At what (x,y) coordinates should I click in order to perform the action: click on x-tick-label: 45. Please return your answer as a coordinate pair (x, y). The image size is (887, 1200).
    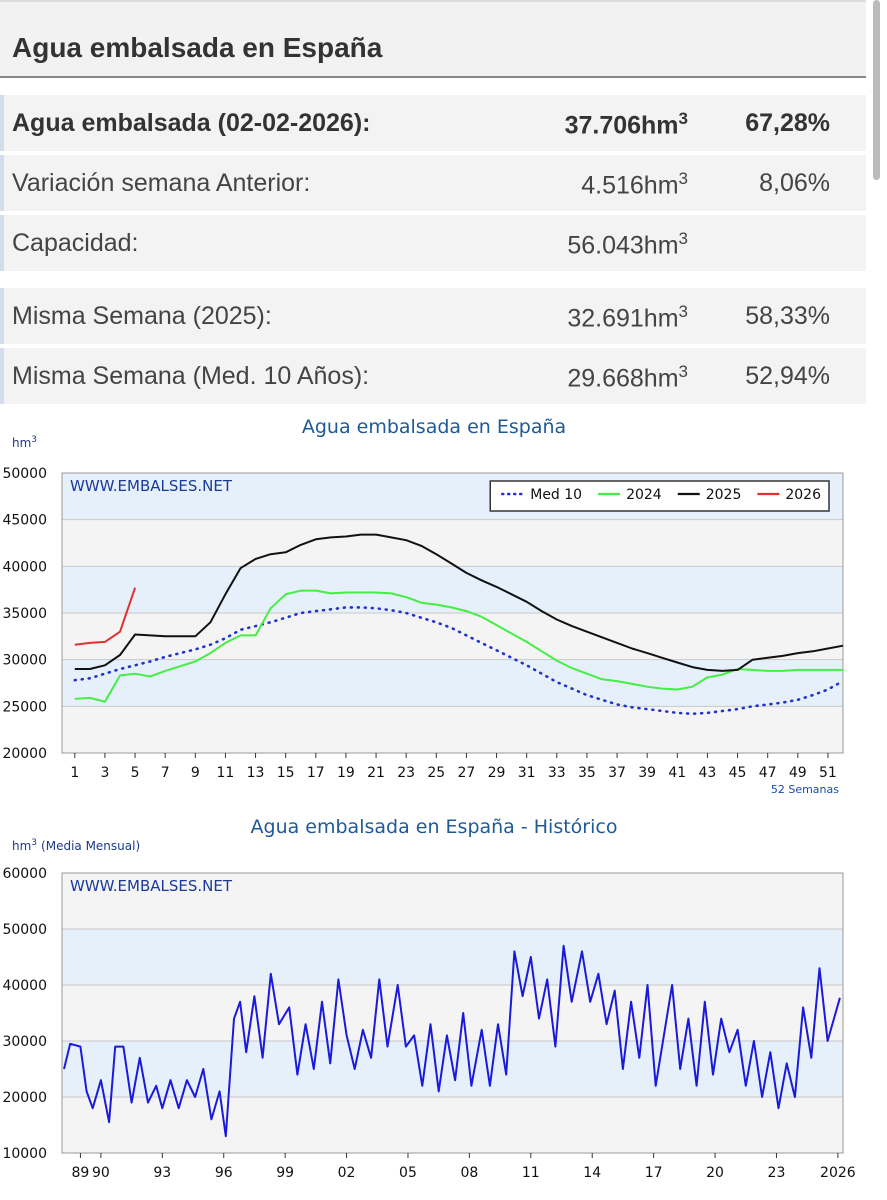
    Looking at the image, I should click on (738, 773).